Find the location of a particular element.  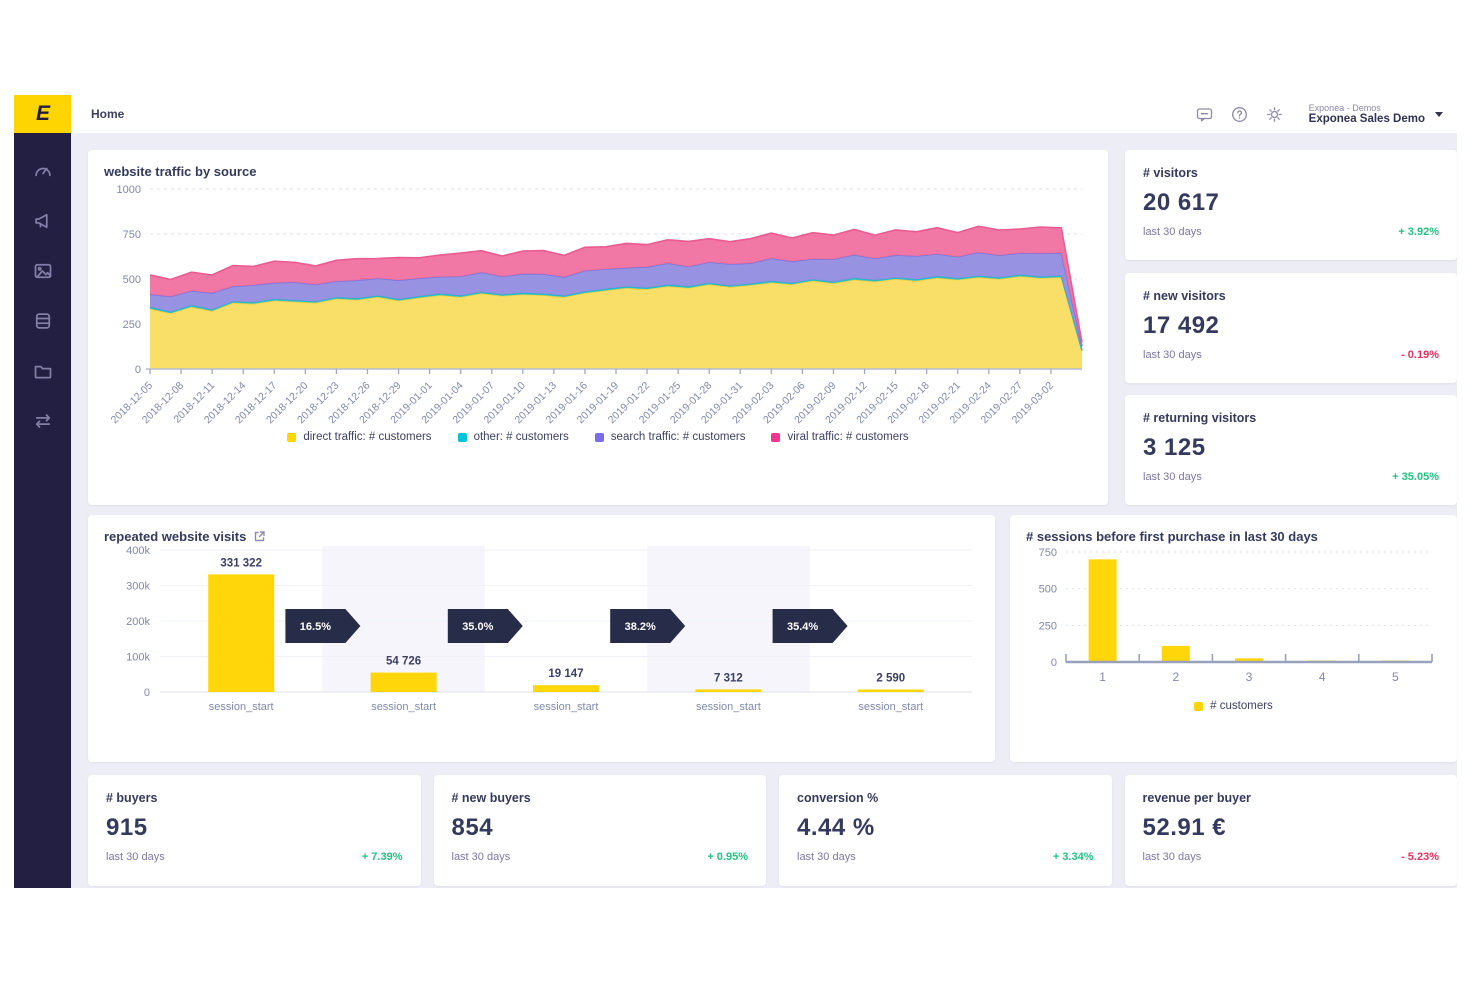

svg-text: 750 is located at coordinates (1048, 553).